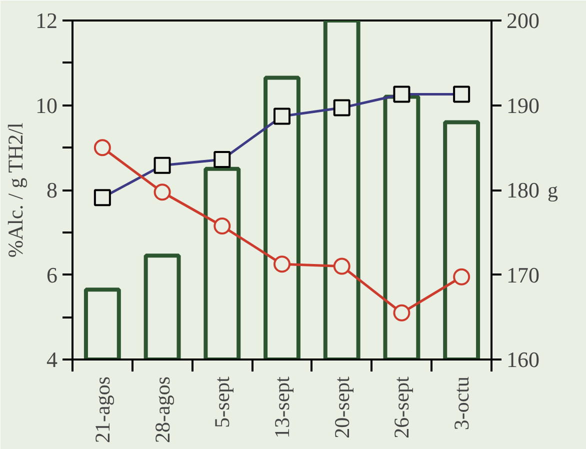 The image size is (586, 449). What do you see at coordinates (102, 409) in the screenshot?
I see `x-tick-label: 21-agos` at bounding box center [102, 409].